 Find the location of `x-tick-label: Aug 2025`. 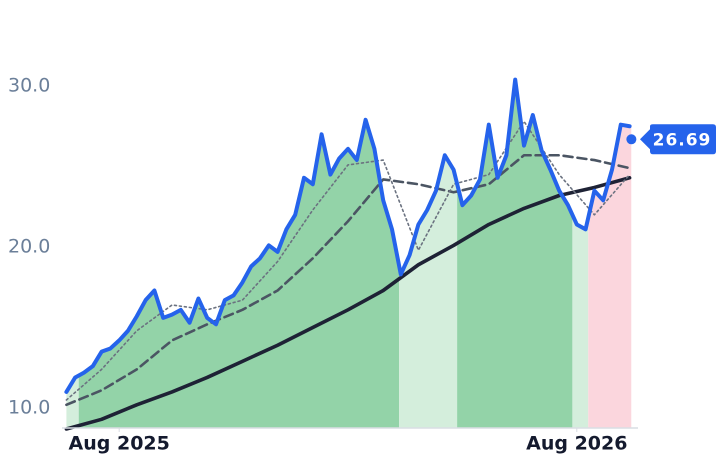

x-tick-label: Aug 2025 is located at coordinates (119, 444).